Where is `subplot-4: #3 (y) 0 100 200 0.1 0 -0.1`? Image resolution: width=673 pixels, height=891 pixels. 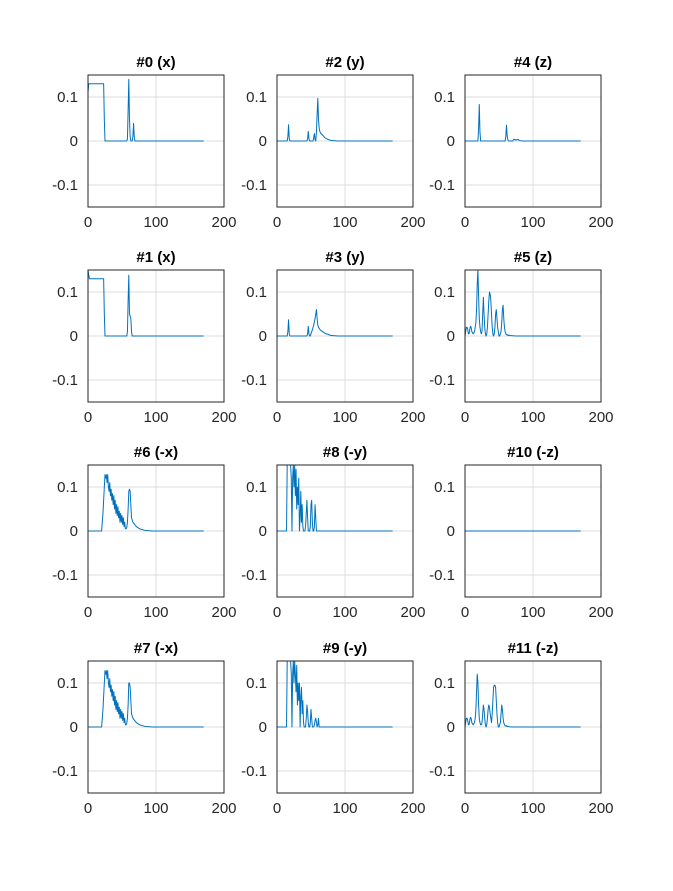 subplot-4: #3 (y) 0 100 200 0.1 0 -0.1 is located at coordinates (333, 337).